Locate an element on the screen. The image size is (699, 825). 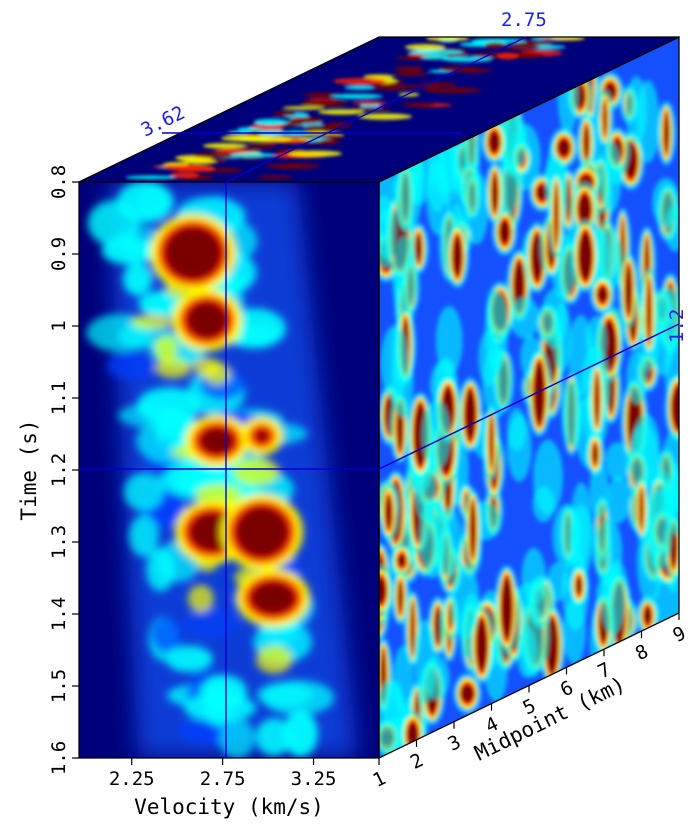
time-tick-label: 1 is located at coordinates (59, 325).